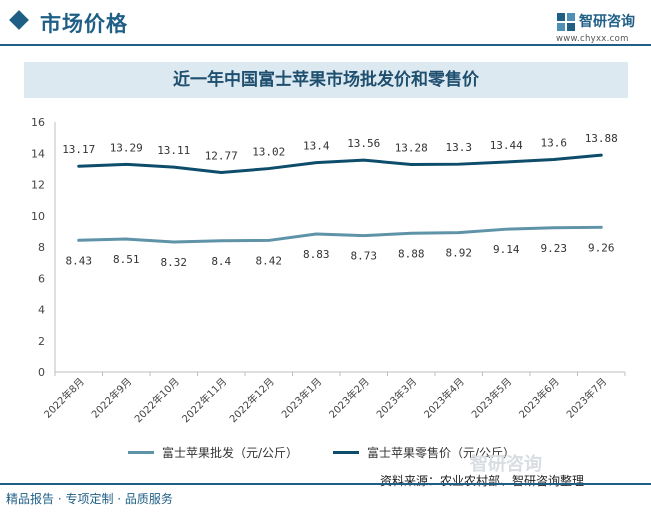 Image resolution: width=651 pixels, height=512 pixels. Describe the element at coordinates (41, 278) in the screenshot. I see `y-tick-label: 6` at that location.